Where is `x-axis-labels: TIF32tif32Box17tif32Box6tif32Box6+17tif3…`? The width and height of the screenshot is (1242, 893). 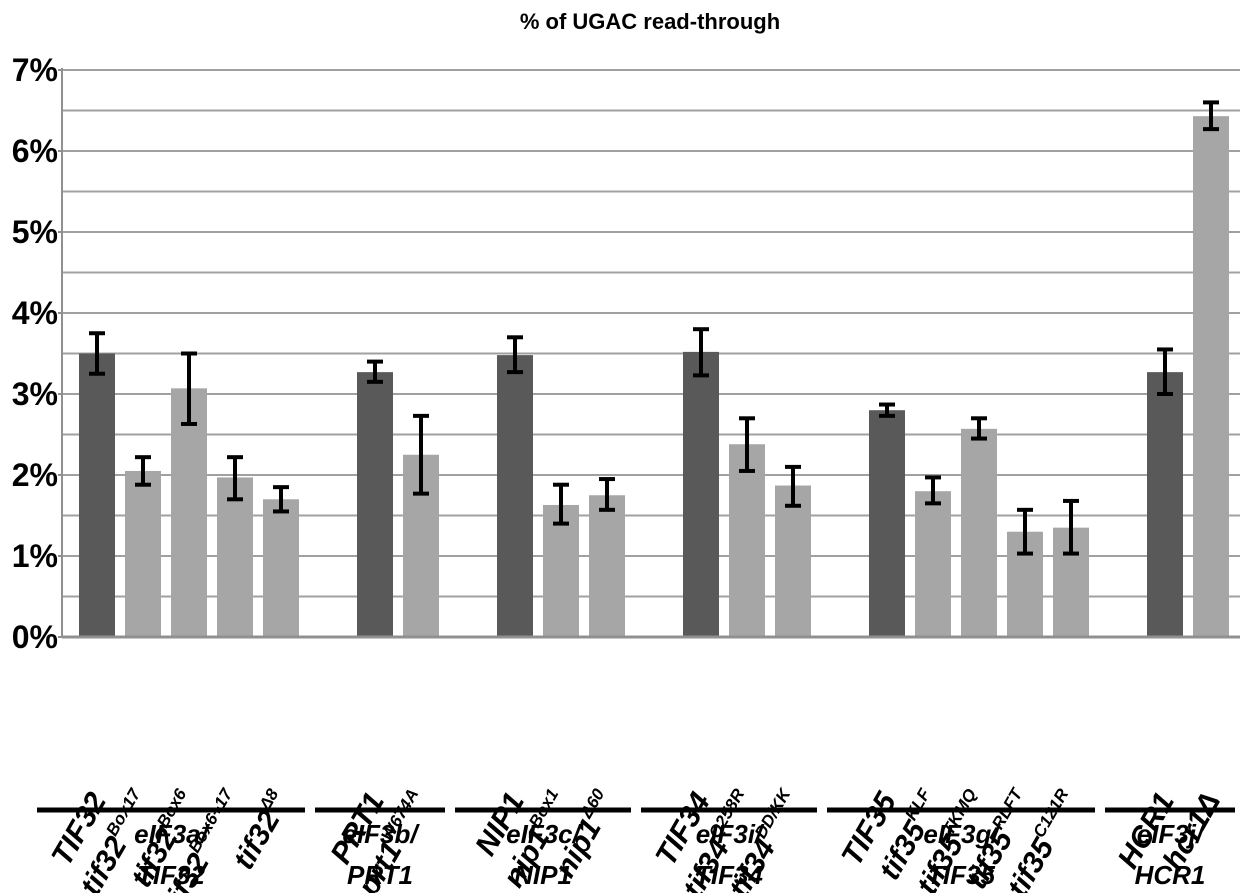
x-axis-labels: TIF32tif32Box17tif32Box6tif32Box6+17tif3… is located at coordinates (636, 838).